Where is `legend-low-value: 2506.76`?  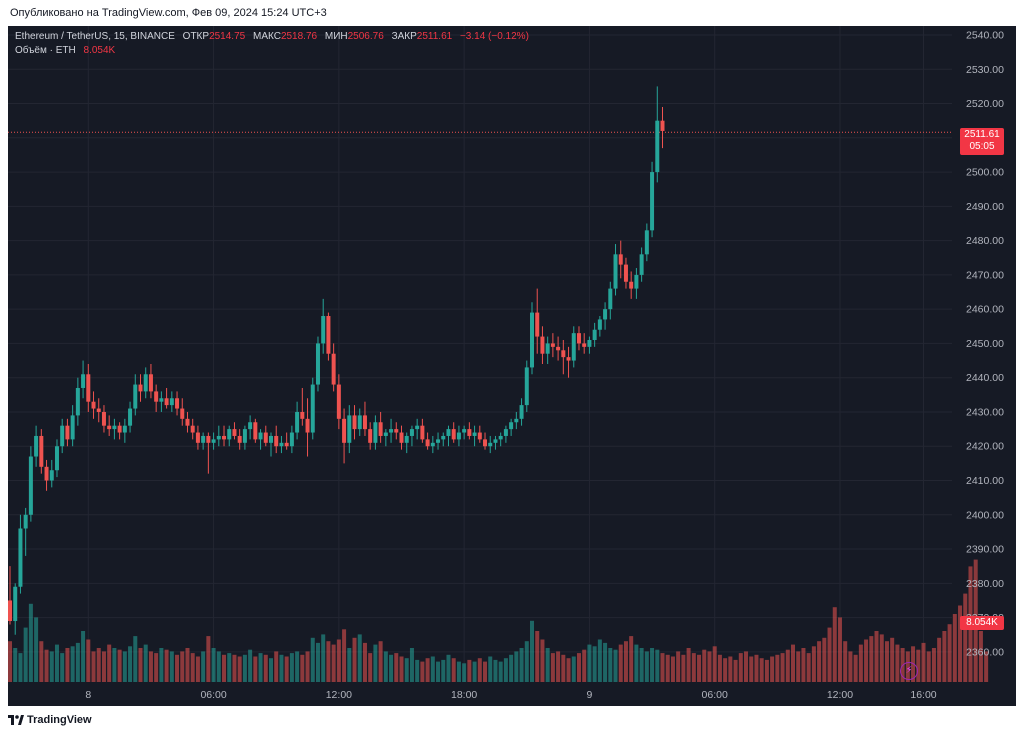
legend-low-value: 2506.76 is located at coordinates (365, 36).